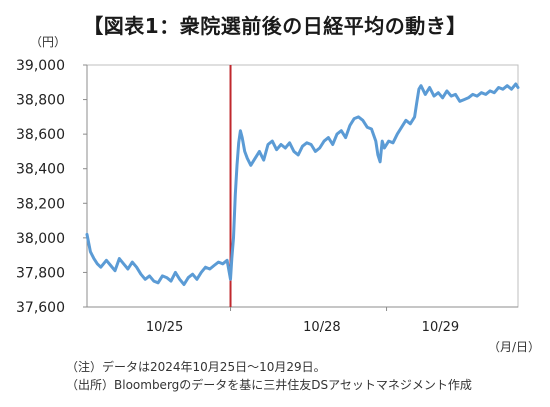 The height and width of the screenshot is (407, 550). Describe the element at coordinates (48, 42) in the screenshot. I see `y-axis-unit: （円）` at that location.